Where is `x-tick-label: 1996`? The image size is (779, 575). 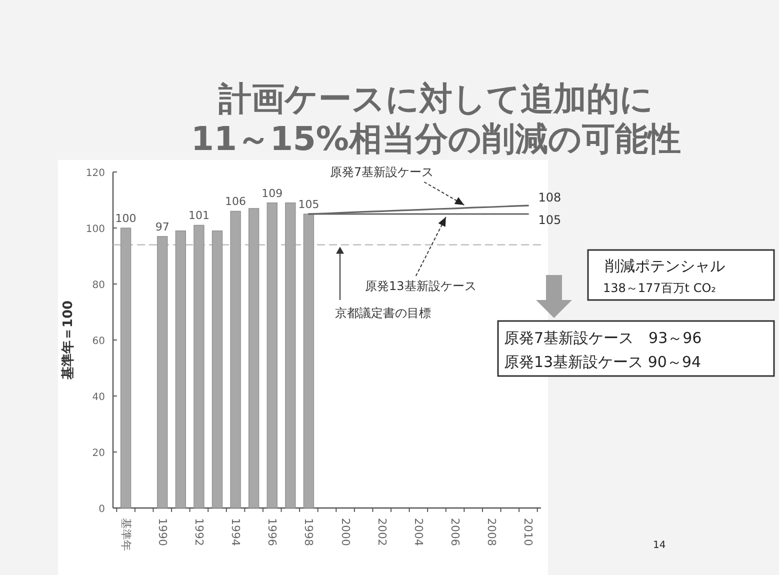 x-tick-label: 1996 is located at coordinates (272, 532).